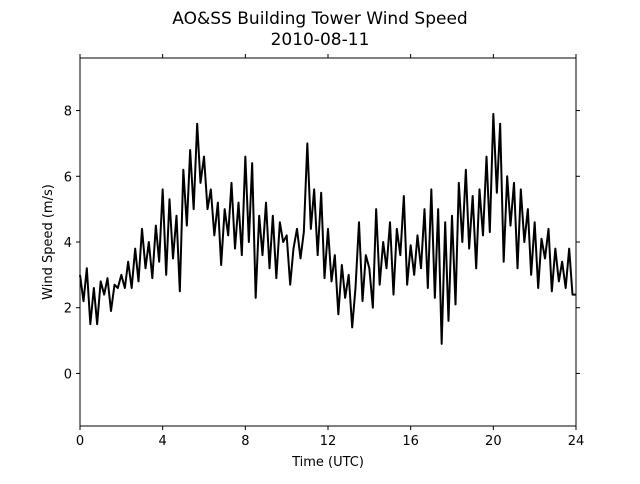 This screenshot has height=484, width=640. What do you see at coordinates (410, 441) in the screenshot?
I see `x-tick-label: 16` at bounding box center [410, 441].